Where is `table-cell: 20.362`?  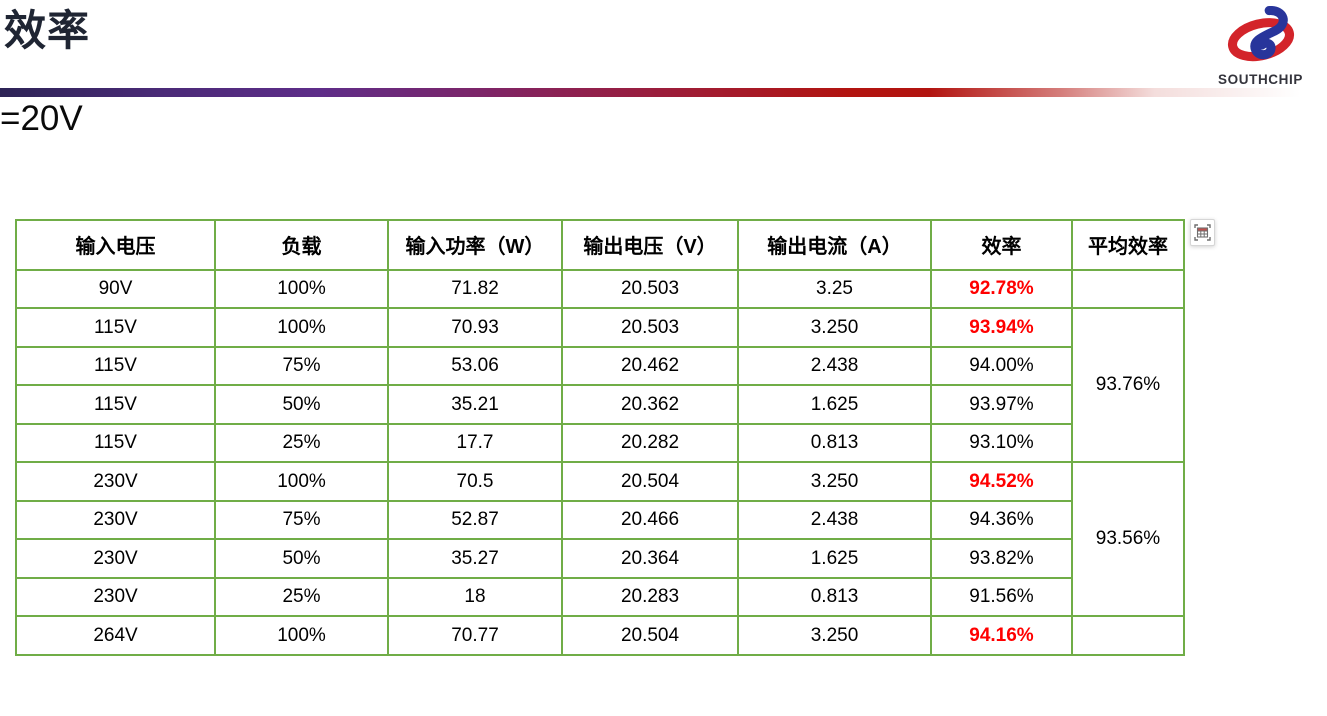 table-cell: 20.362 is located at coordinates (650, 404).